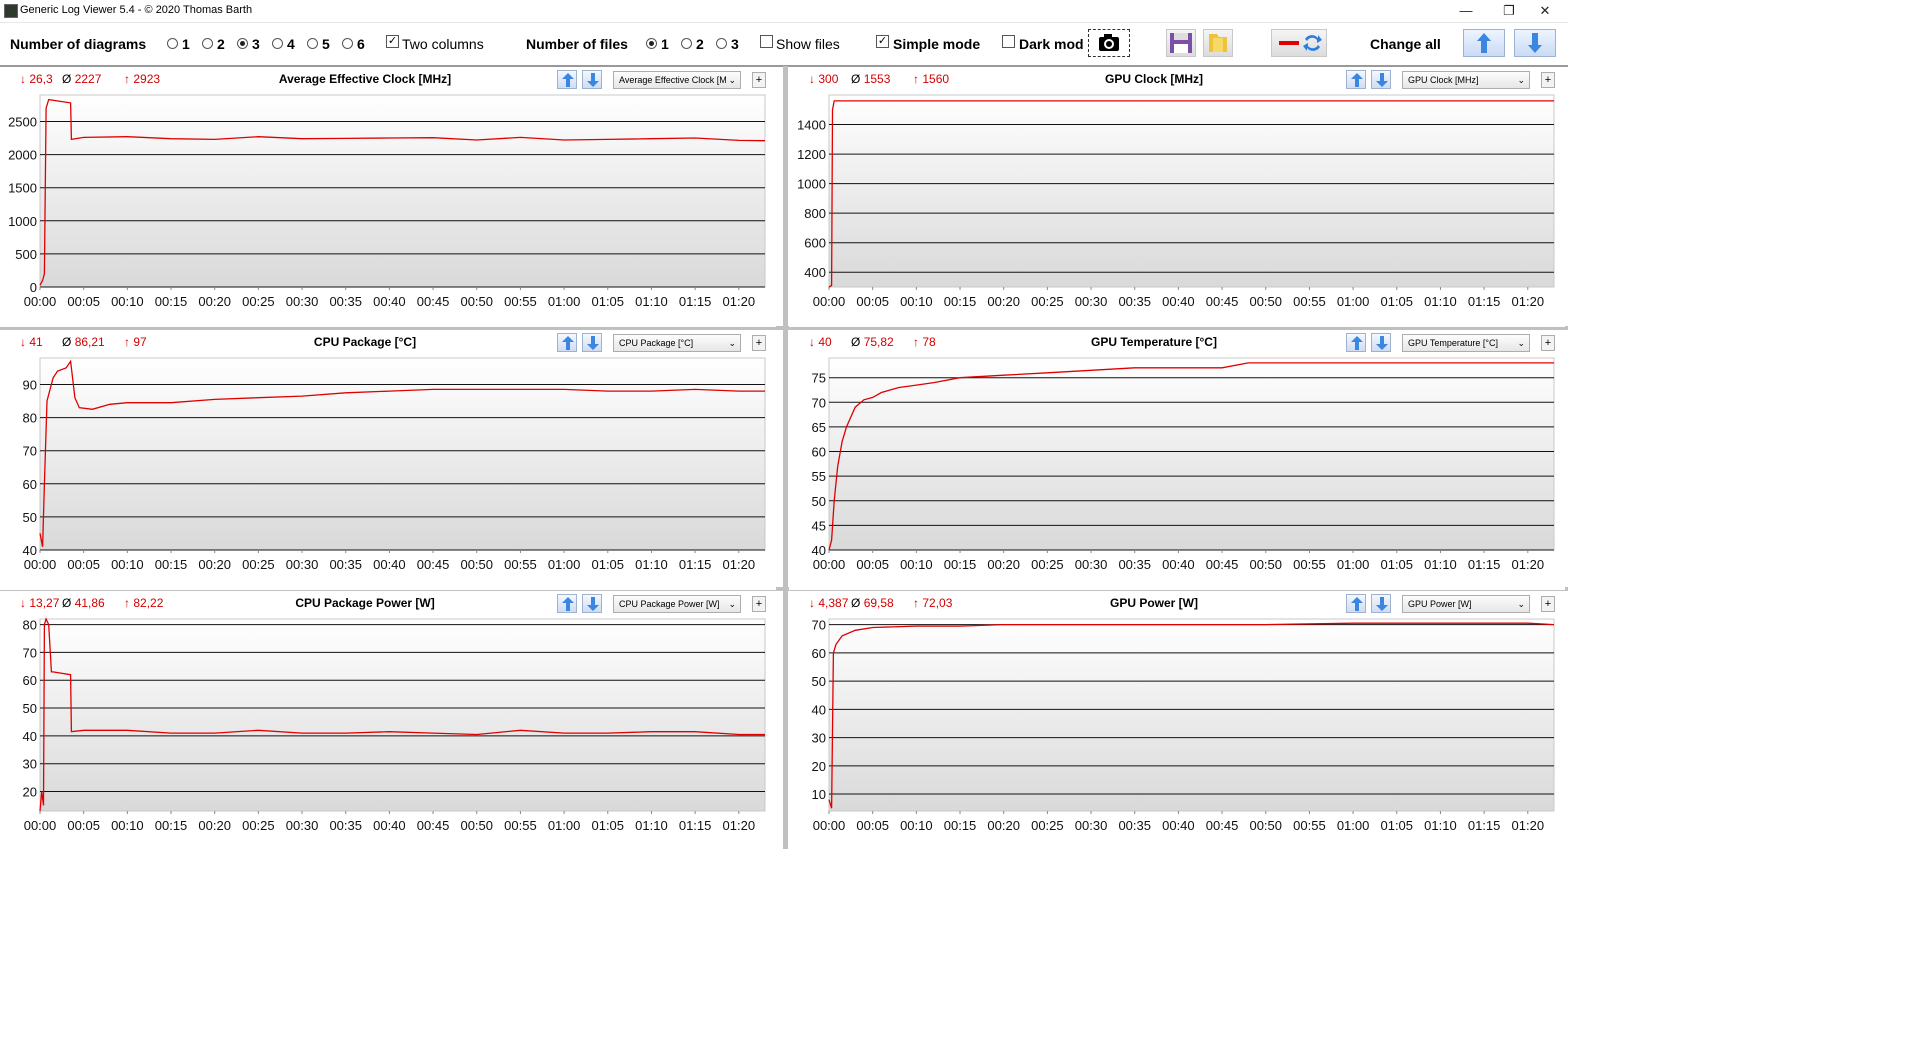 The height and width of the screenshot is (1039, 1920). I want to click on folder-icon, so click(1218, 43).